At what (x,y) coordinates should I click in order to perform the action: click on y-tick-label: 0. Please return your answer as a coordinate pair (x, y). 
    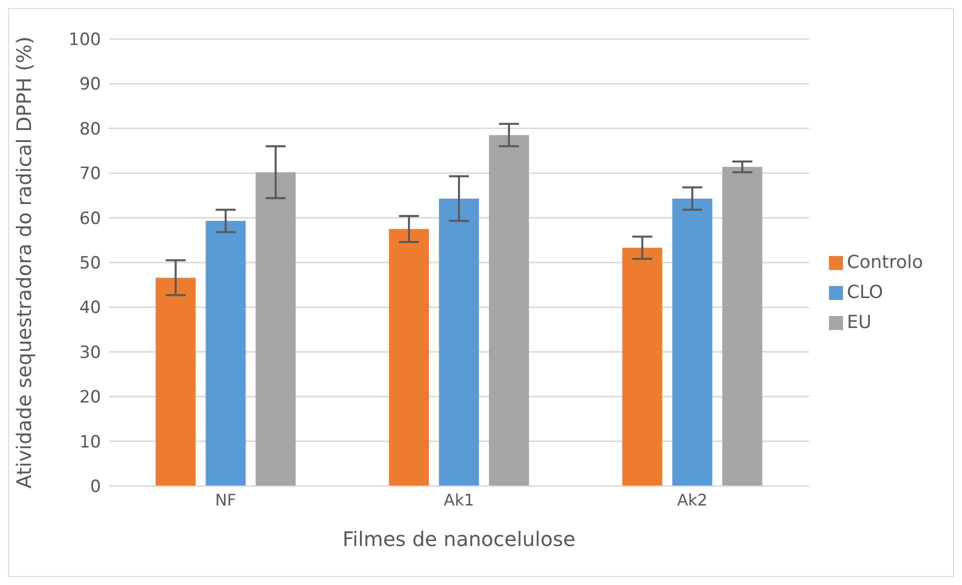
    Looking at the image, I should click on (95, 487).